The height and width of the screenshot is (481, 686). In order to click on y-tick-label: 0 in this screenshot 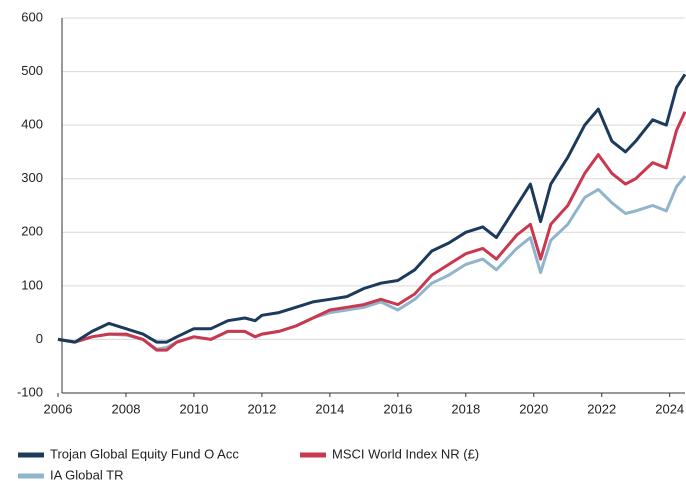, I will do `click(39, 338)`.